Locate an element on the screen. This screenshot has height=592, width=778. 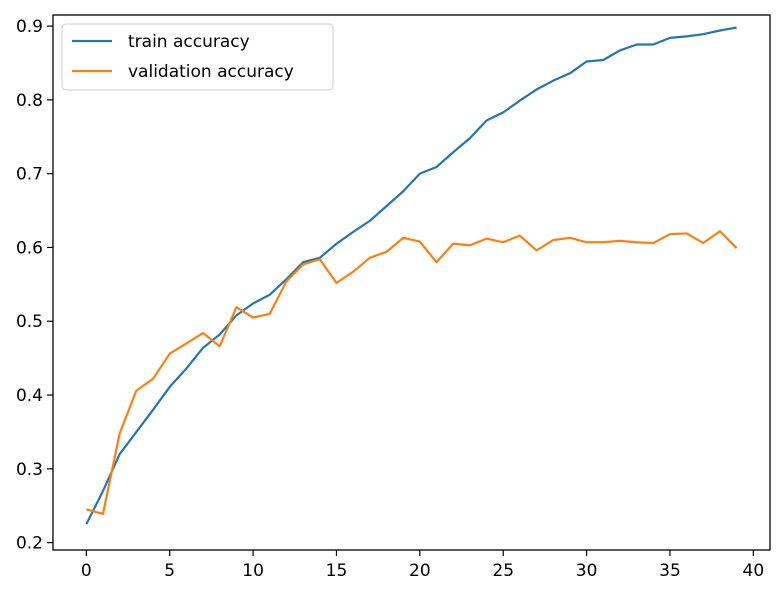
y-tick-label: 0.5 is located at coordinates (29, 322).